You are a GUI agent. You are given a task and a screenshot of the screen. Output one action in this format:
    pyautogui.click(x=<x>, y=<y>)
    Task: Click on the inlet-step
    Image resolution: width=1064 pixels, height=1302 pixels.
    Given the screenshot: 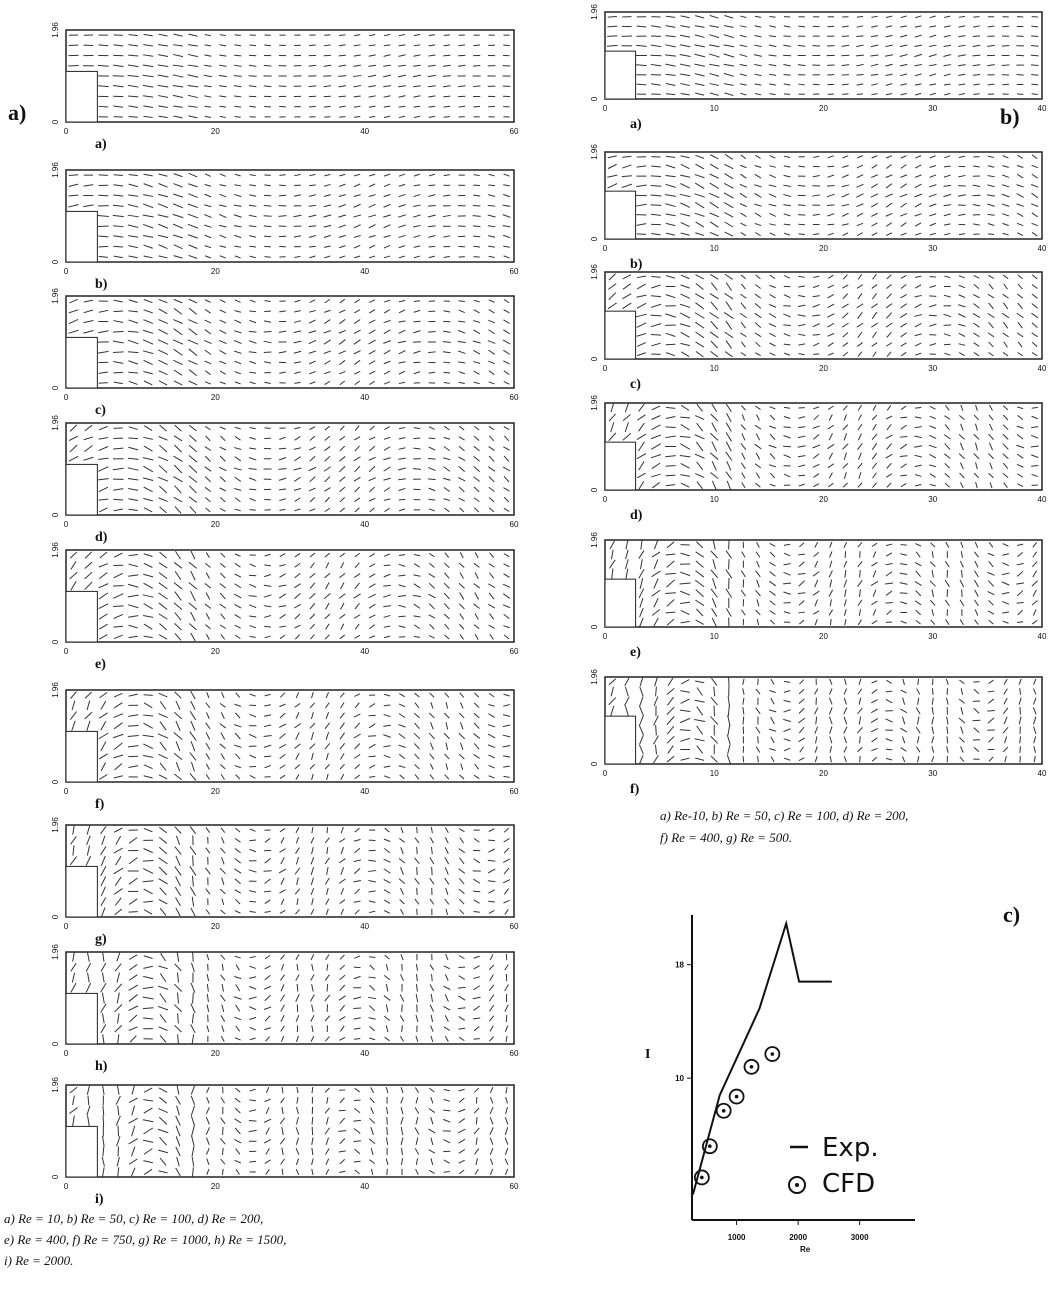 What is the action you would take?
    pyautogui.click(x=81, y=756)
    